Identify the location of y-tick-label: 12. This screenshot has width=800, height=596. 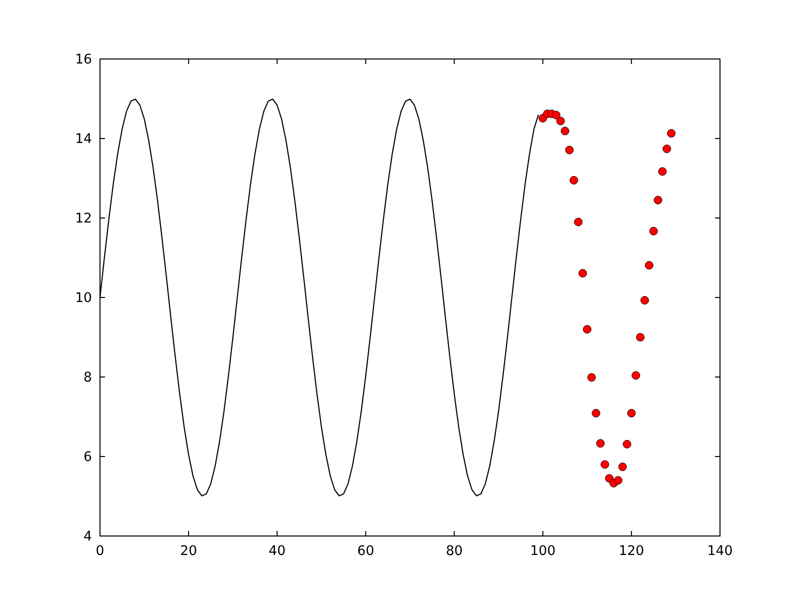
(83, 219).